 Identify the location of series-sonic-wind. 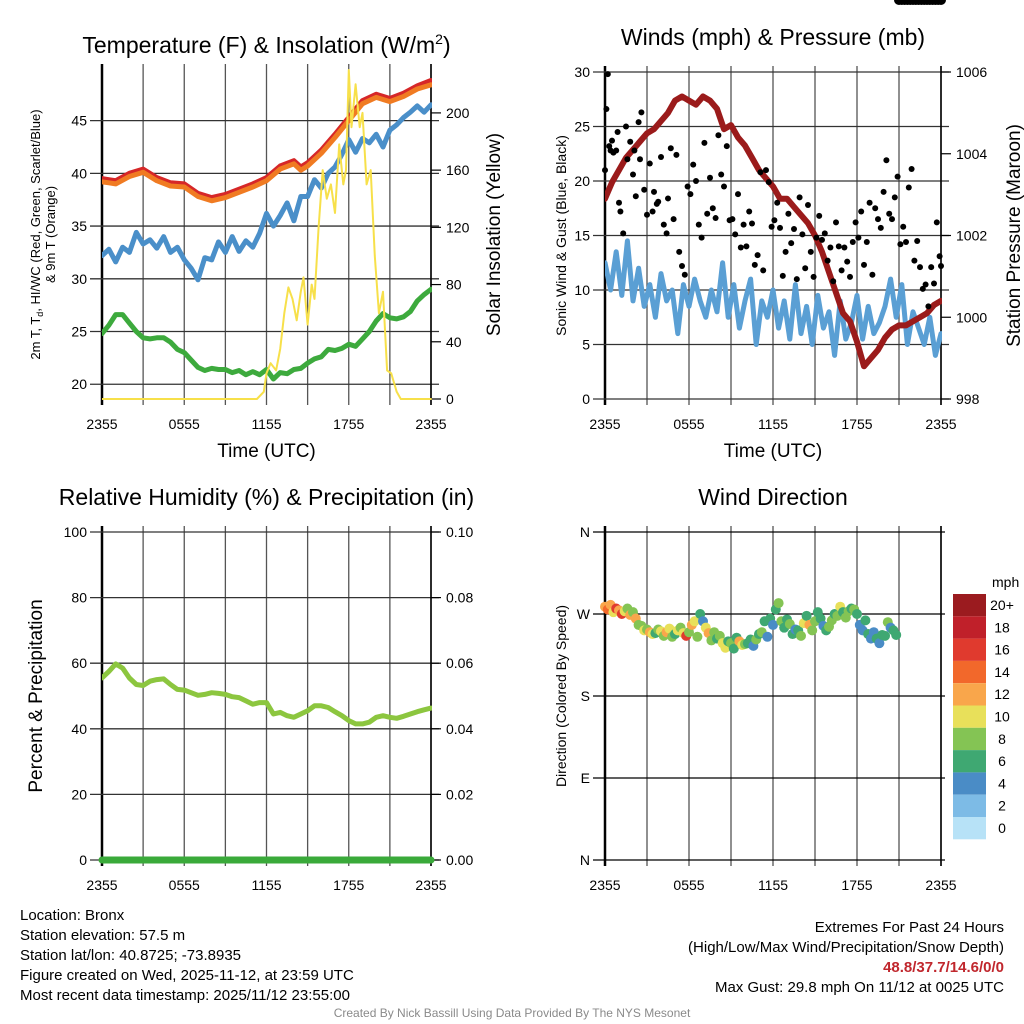
(773, 298).